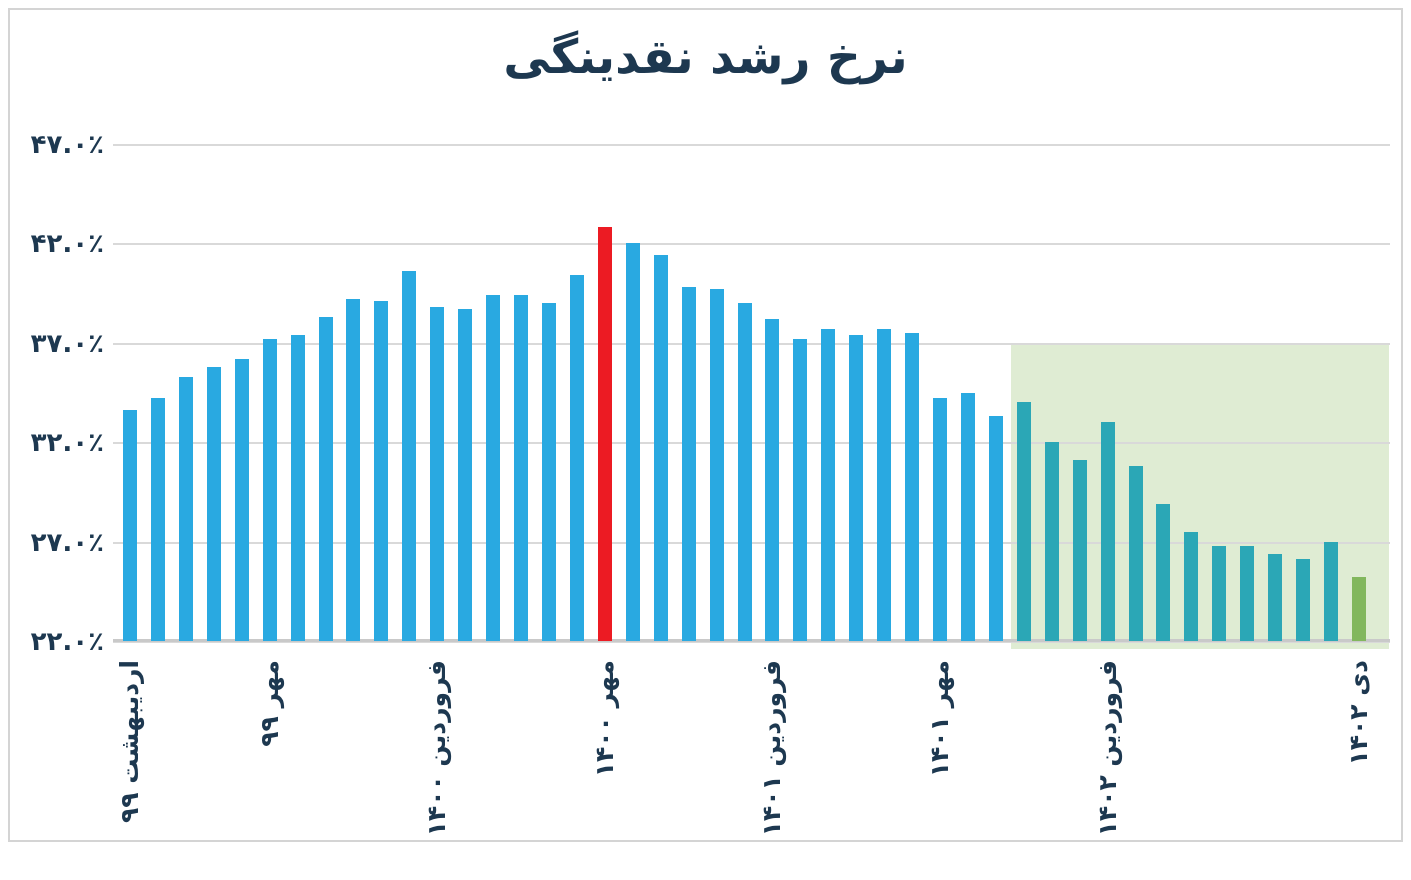 The image size is (1411, 880). Describe the element at coordinates (940, 719) in the screenshot. I see `x-axis-tick-label: مهر ۱۴۰۱` at that location.